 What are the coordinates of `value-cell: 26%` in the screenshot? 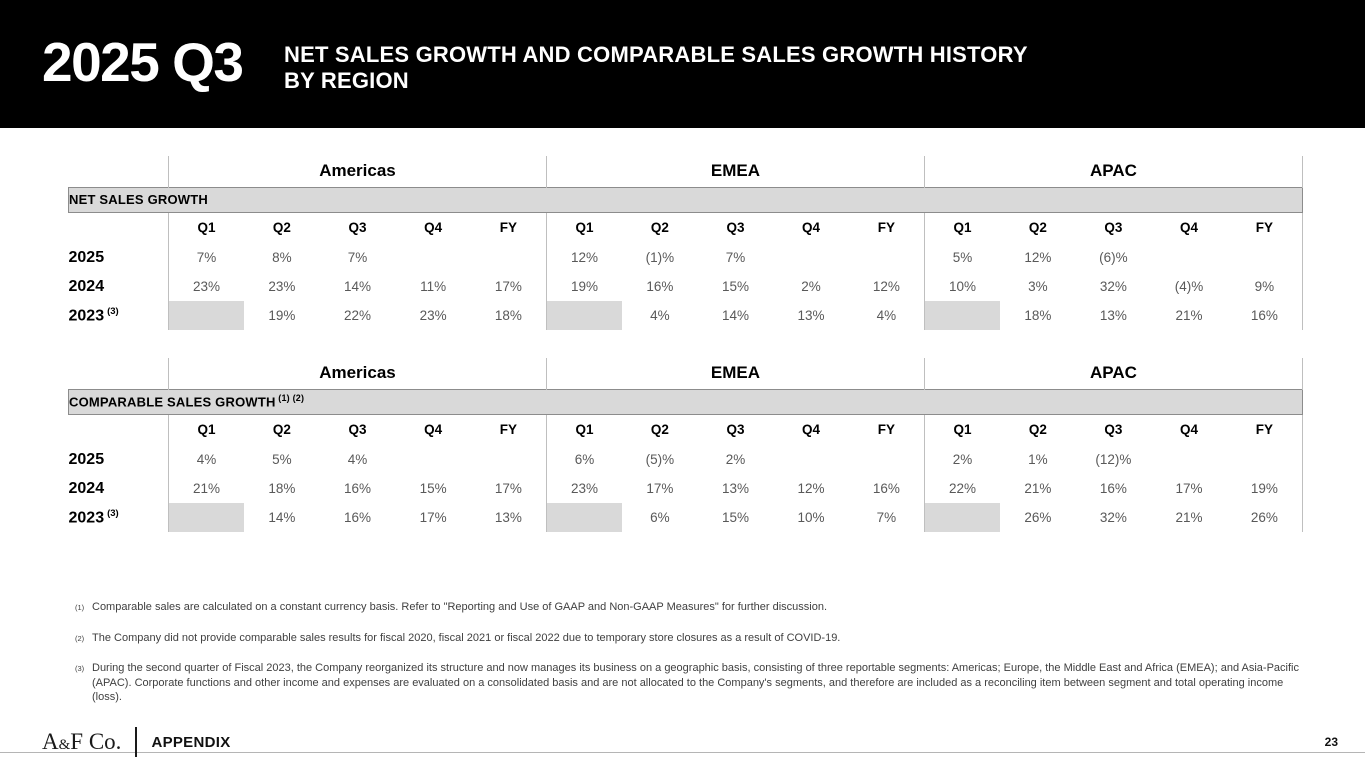 It's located at (1038, 517).